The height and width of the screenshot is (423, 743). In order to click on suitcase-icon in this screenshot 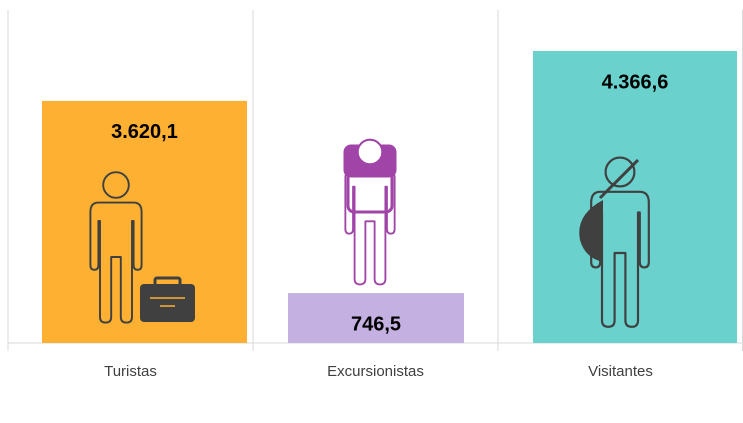, I will do `click(167, 299)`.